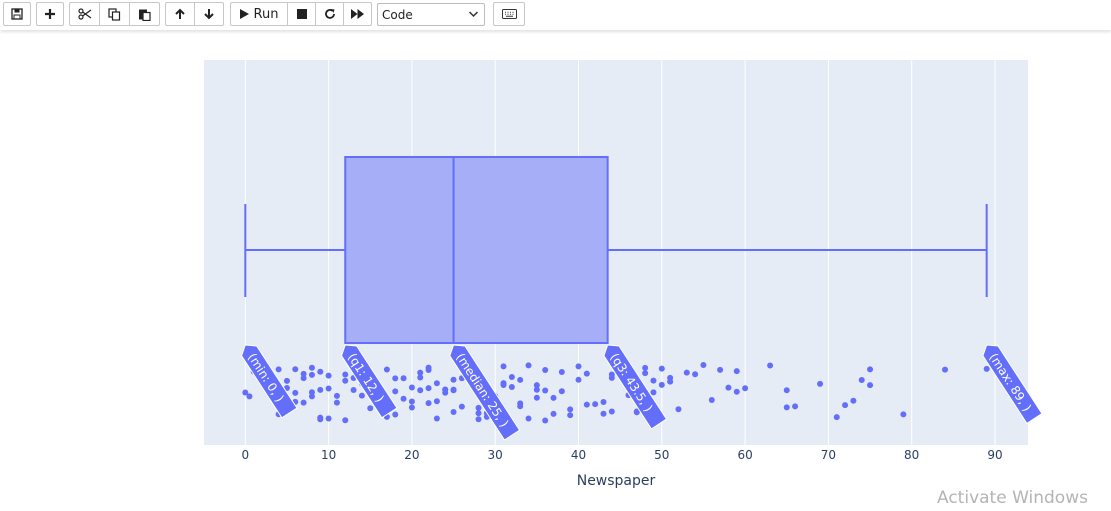 This screenshot has height=511, width=1111. Describe the element at coordinates (369, 381) in the screenshot. I see `hover-label-box` at that location.